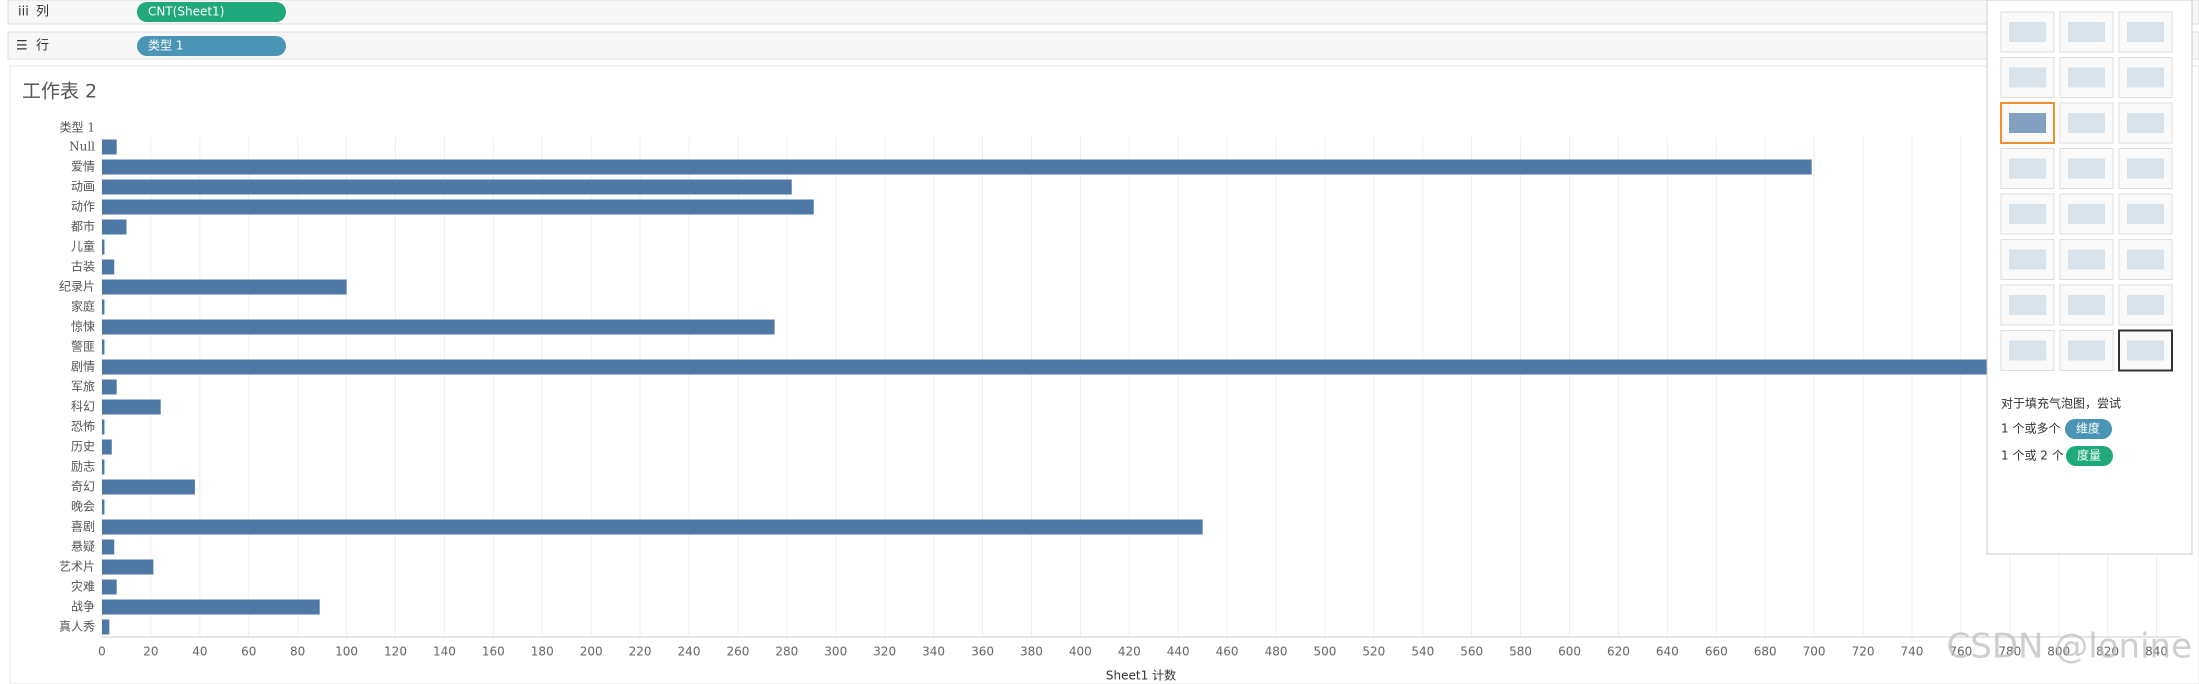  Describe the element at coordinates (77, 287) in the screenshot. I see `category-label: 纪录片` at that location.